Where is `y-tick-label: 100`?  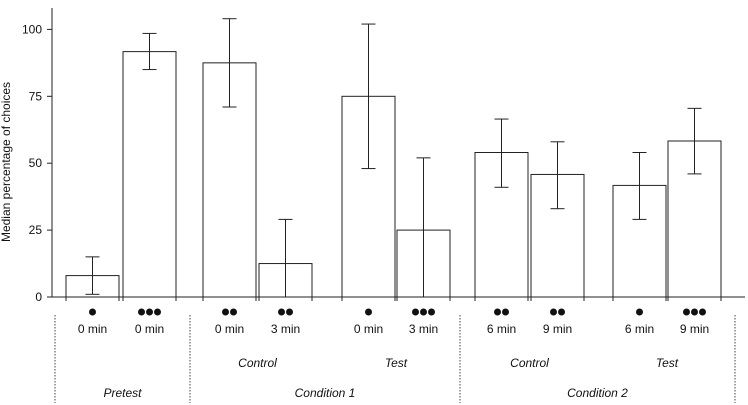
y-tick-label: 100 is located at coordinates (32, 29).